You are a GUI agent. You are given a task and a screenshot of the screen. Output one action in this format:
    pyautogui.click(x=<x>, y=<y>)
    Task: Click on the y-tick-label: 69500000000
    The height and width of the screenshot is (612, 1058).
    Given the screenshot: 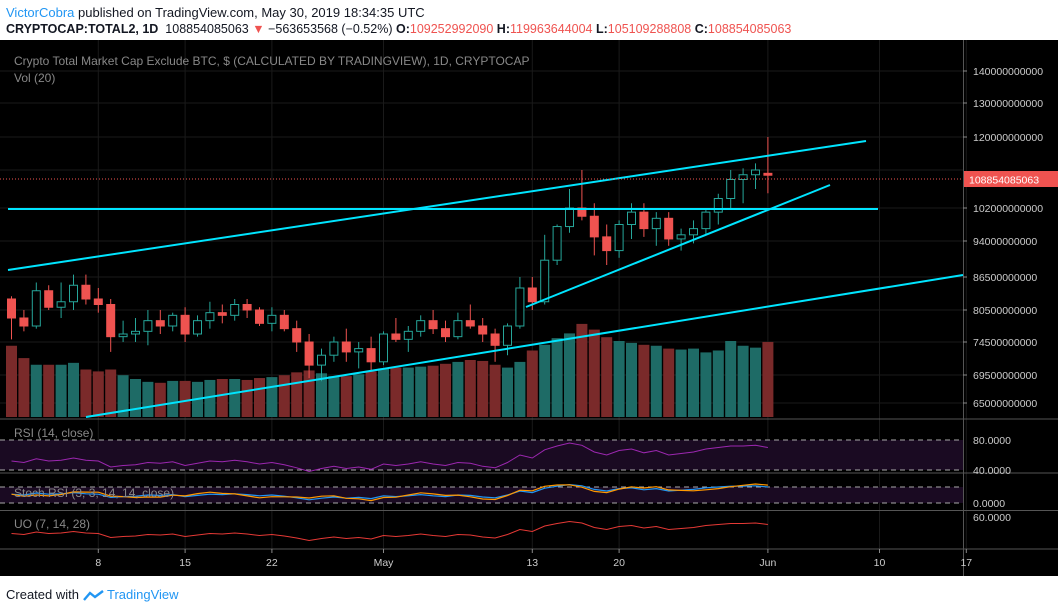 What is the action you would take?
    pyautogui.click(x=1005, y=376)
    